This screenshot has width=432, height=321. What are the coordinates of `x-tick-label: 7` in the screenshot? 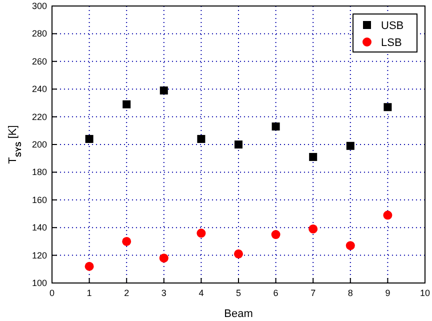 It's located at (313, 293).